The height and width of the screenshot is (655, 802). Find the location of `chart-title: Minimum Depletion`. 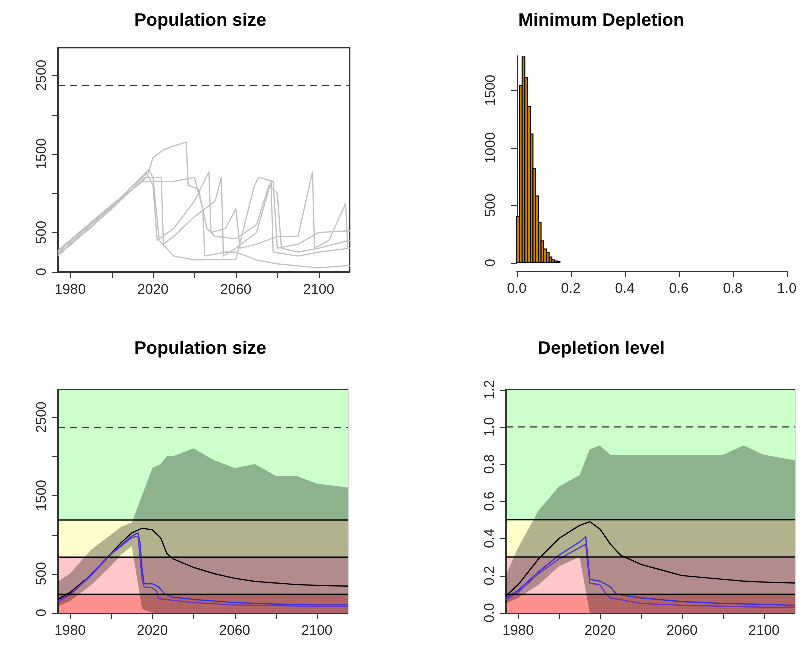

chart-title: Minimum Depletion is located at coordinates (601, 20).